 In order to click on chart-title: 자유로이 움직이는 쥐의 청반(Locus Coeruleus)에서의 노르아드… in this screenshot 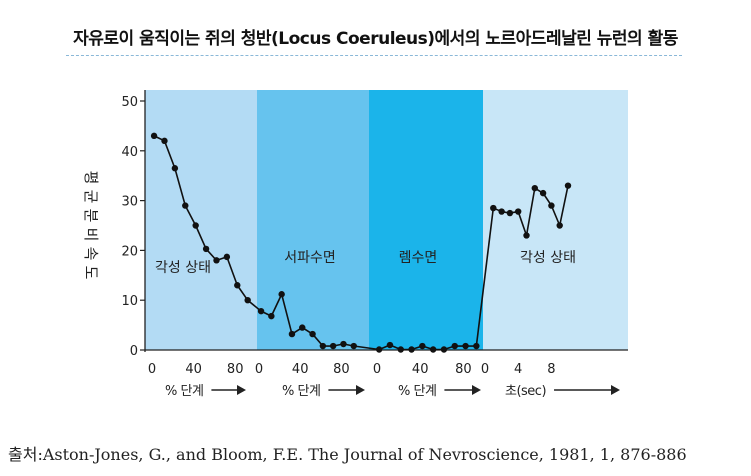, I will do `click(375, 39)`.